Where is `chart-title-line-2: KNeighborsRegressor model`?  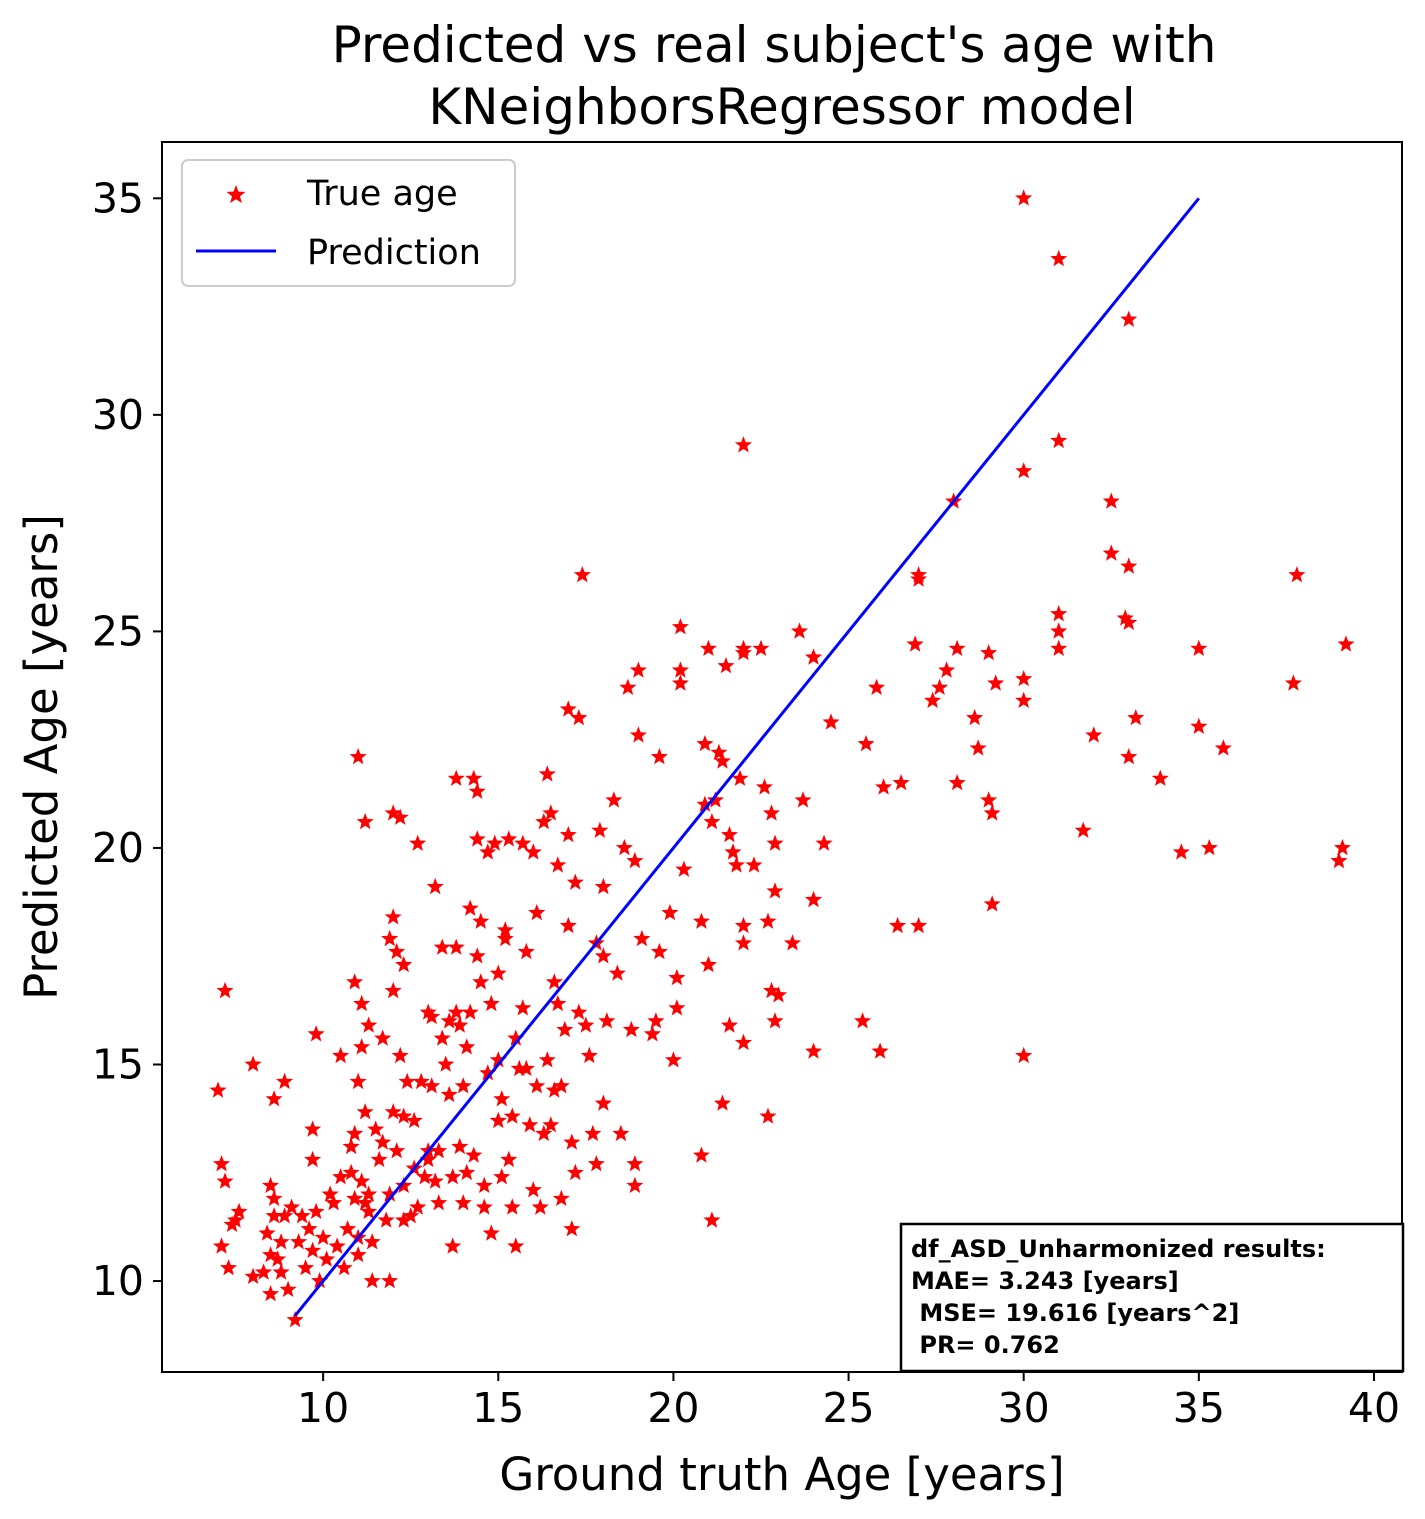 chart-title-line-2: KNeighborsRegressor model is located at coordinates (781, 107).